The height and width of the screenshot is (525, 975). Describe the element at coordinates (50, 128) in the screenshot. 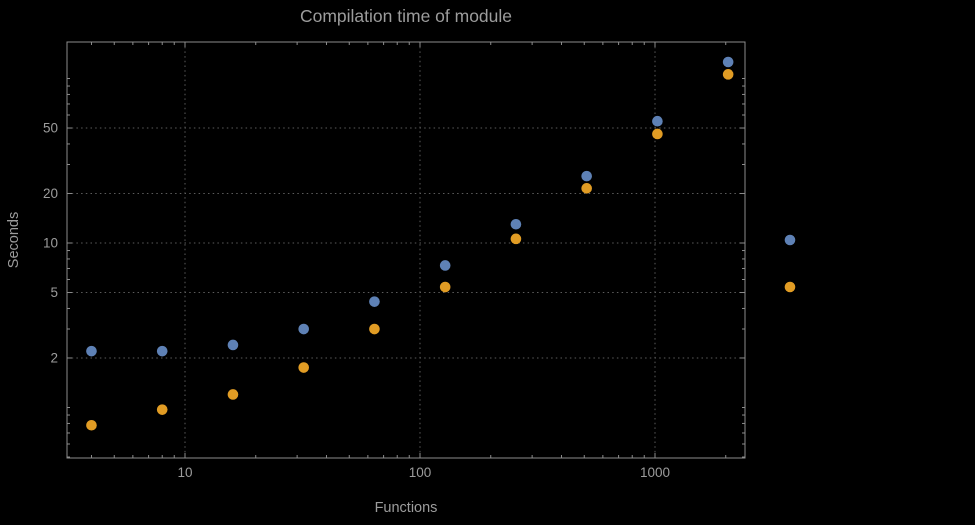

I see `y-tick-label: 50` at that location.